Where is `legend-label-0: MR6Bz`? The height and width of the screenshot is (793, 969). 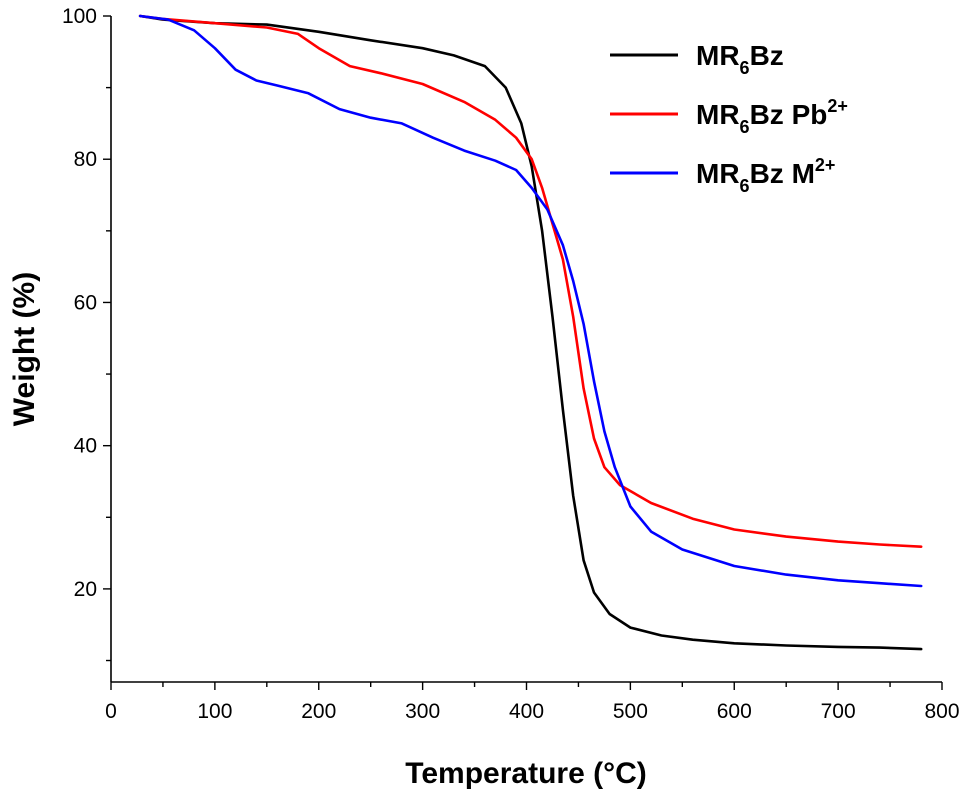 legend-label-0: MR6Bz is located at coordinates (740, 59).